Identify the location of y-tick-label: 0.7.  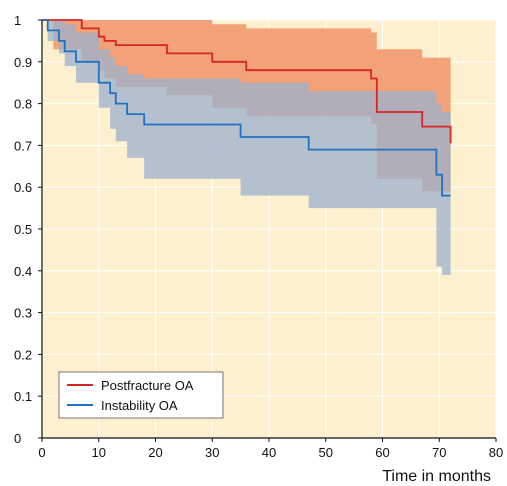
(23, 145).